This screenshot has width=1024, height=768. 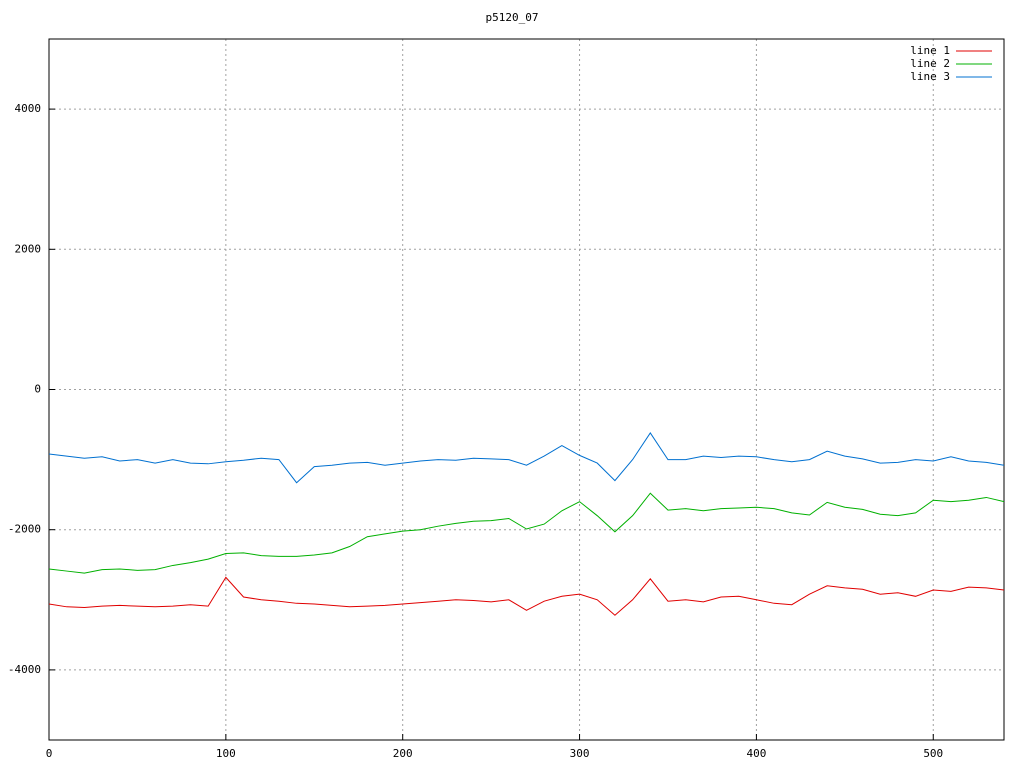 I want to click on x-tick-label: 500, so click(x=933, y=753).